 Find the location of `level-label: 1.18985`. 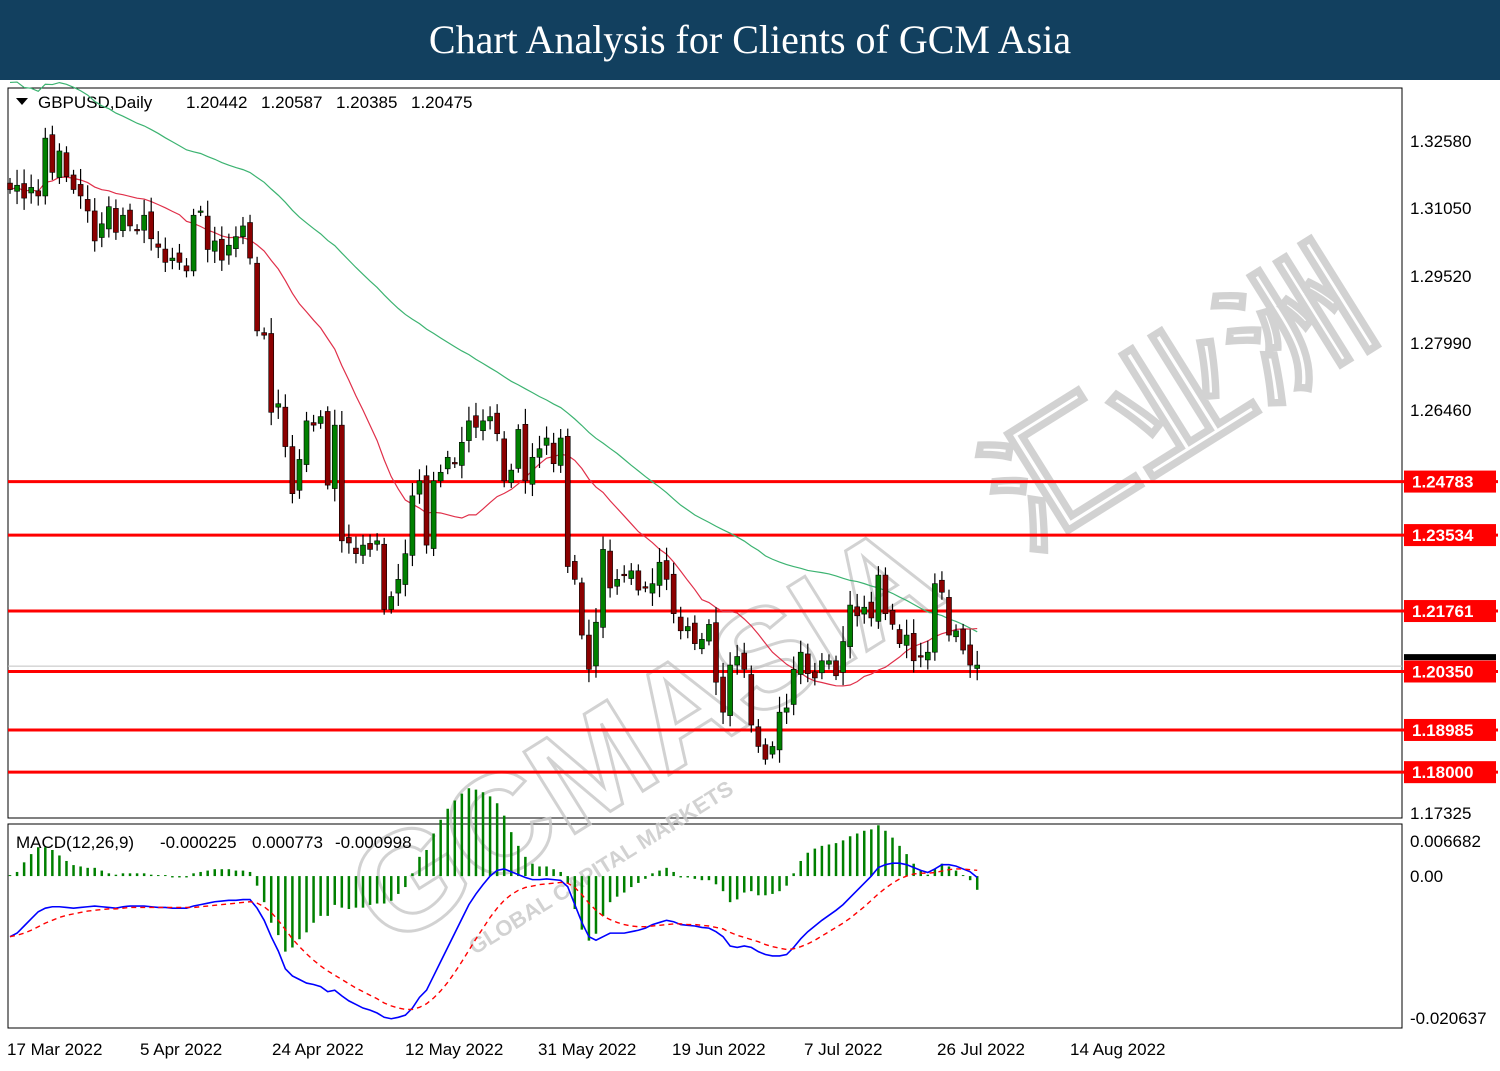

level-label: 1.18985 is located at coordinates (1442, 730).